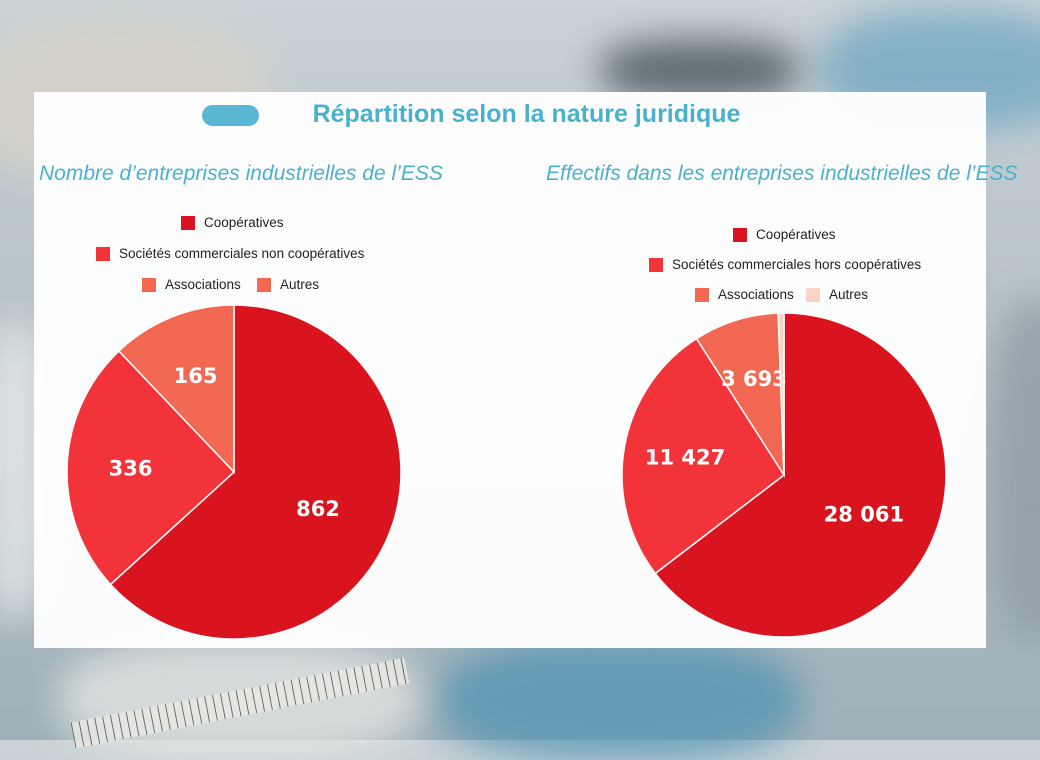 The width and height of the screenshot is (1040, 760). What do you see at coordinates (196, 376) in the screenshot?
I see `pie-slice-value-label: 165` at bounding box center [196, 376].